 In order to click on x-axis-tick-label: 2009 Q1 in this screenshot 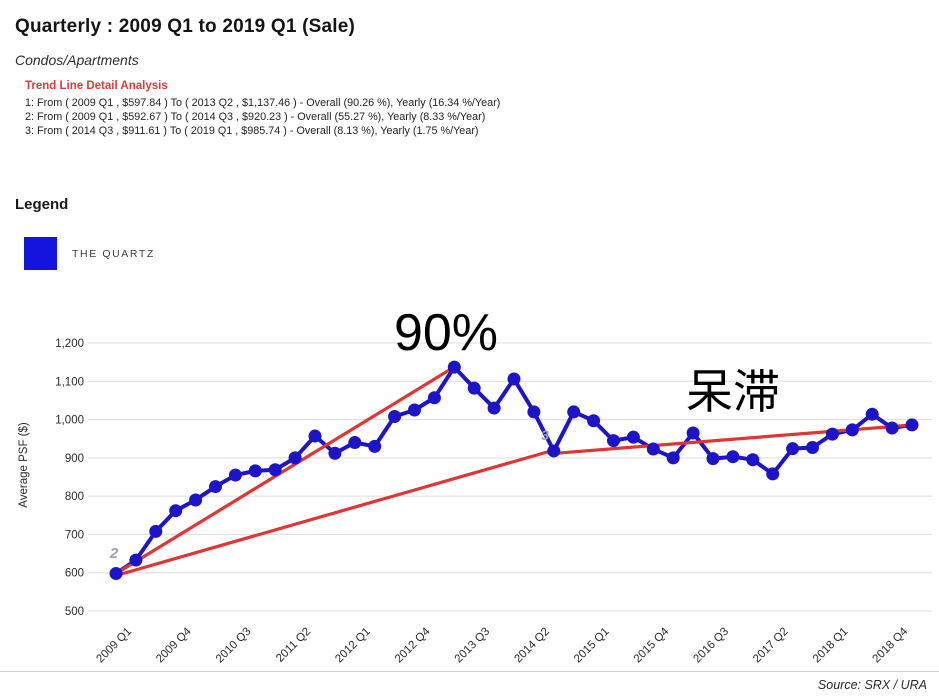, I will do `click(114, 646)`.